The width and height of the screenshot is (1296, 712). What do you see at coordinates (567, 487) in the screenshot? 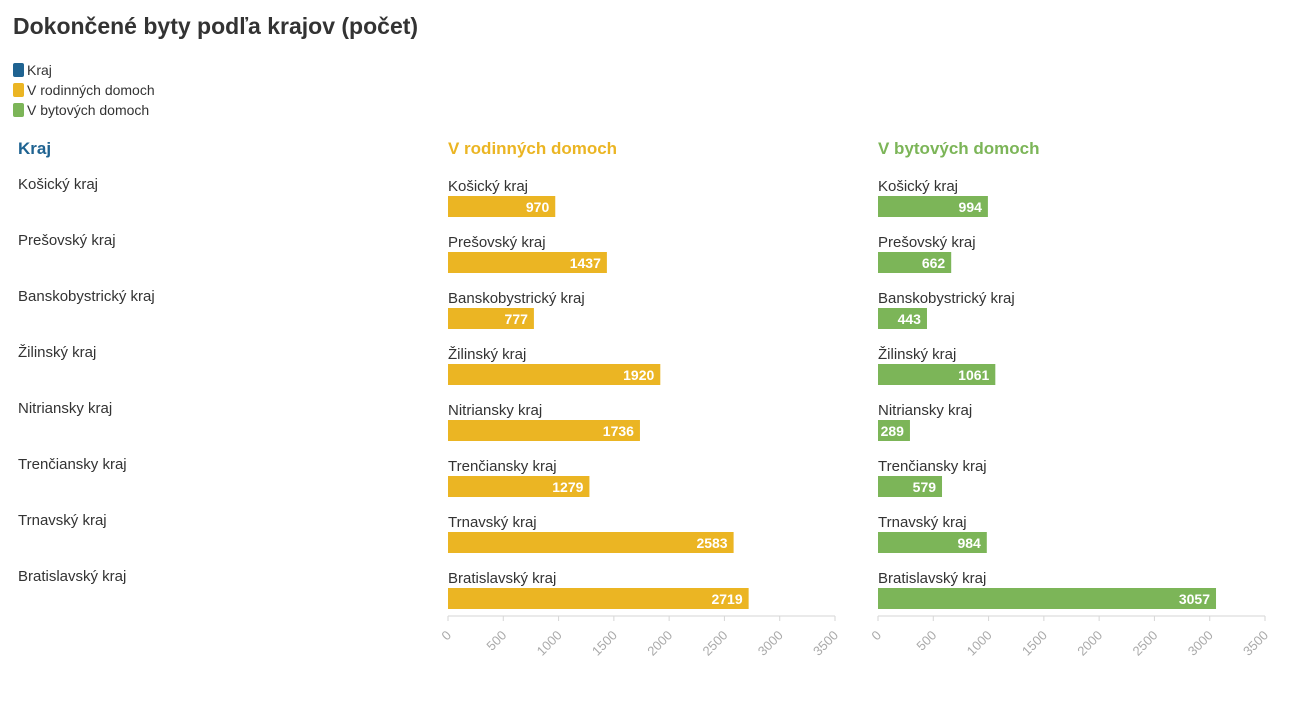
I see `bar-value-label: 1279` at bounding box center [567, 487].